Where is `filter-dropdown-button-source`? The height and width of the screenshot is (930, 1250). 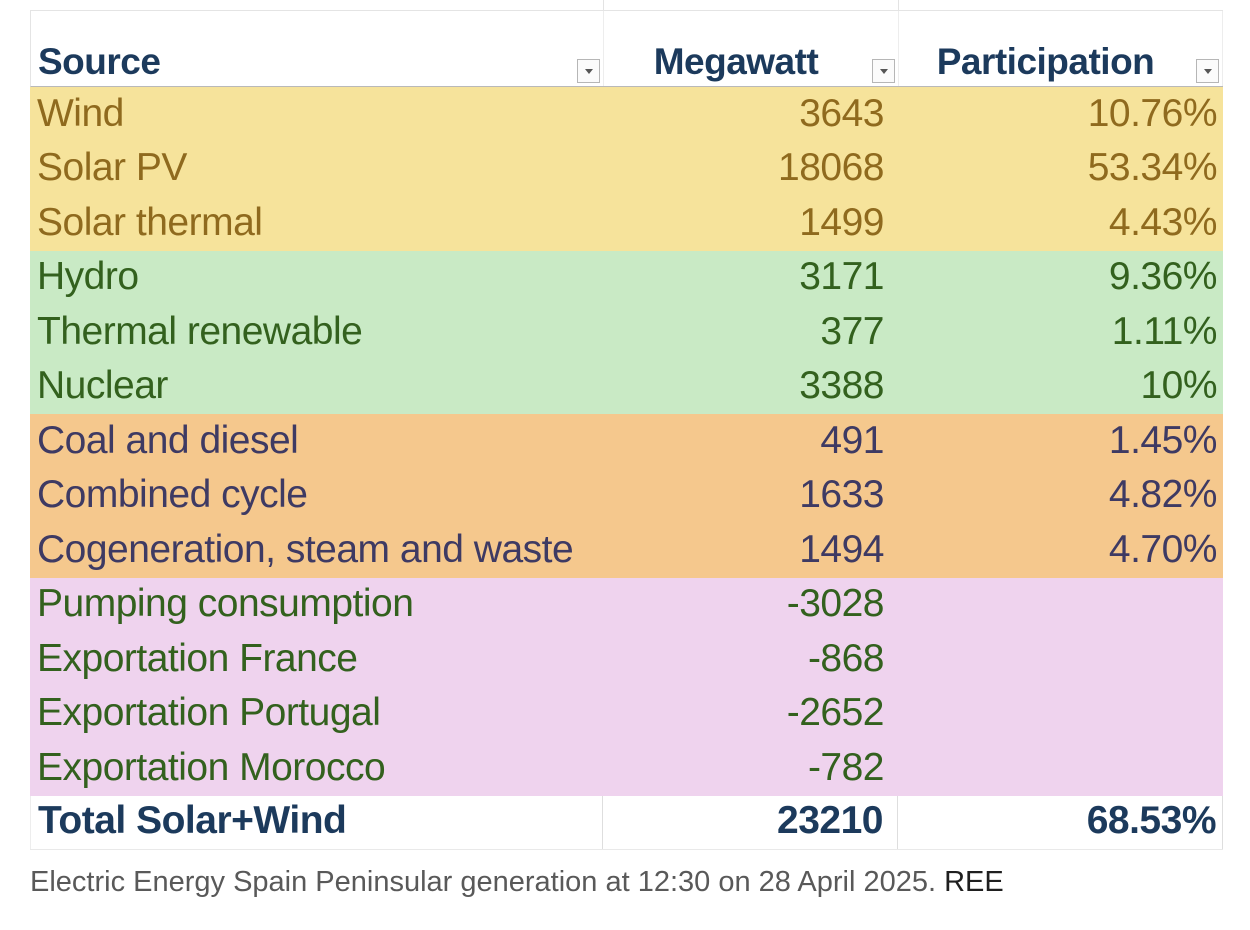 filter-dropdown-button-source is located at coordinates (588, 71).